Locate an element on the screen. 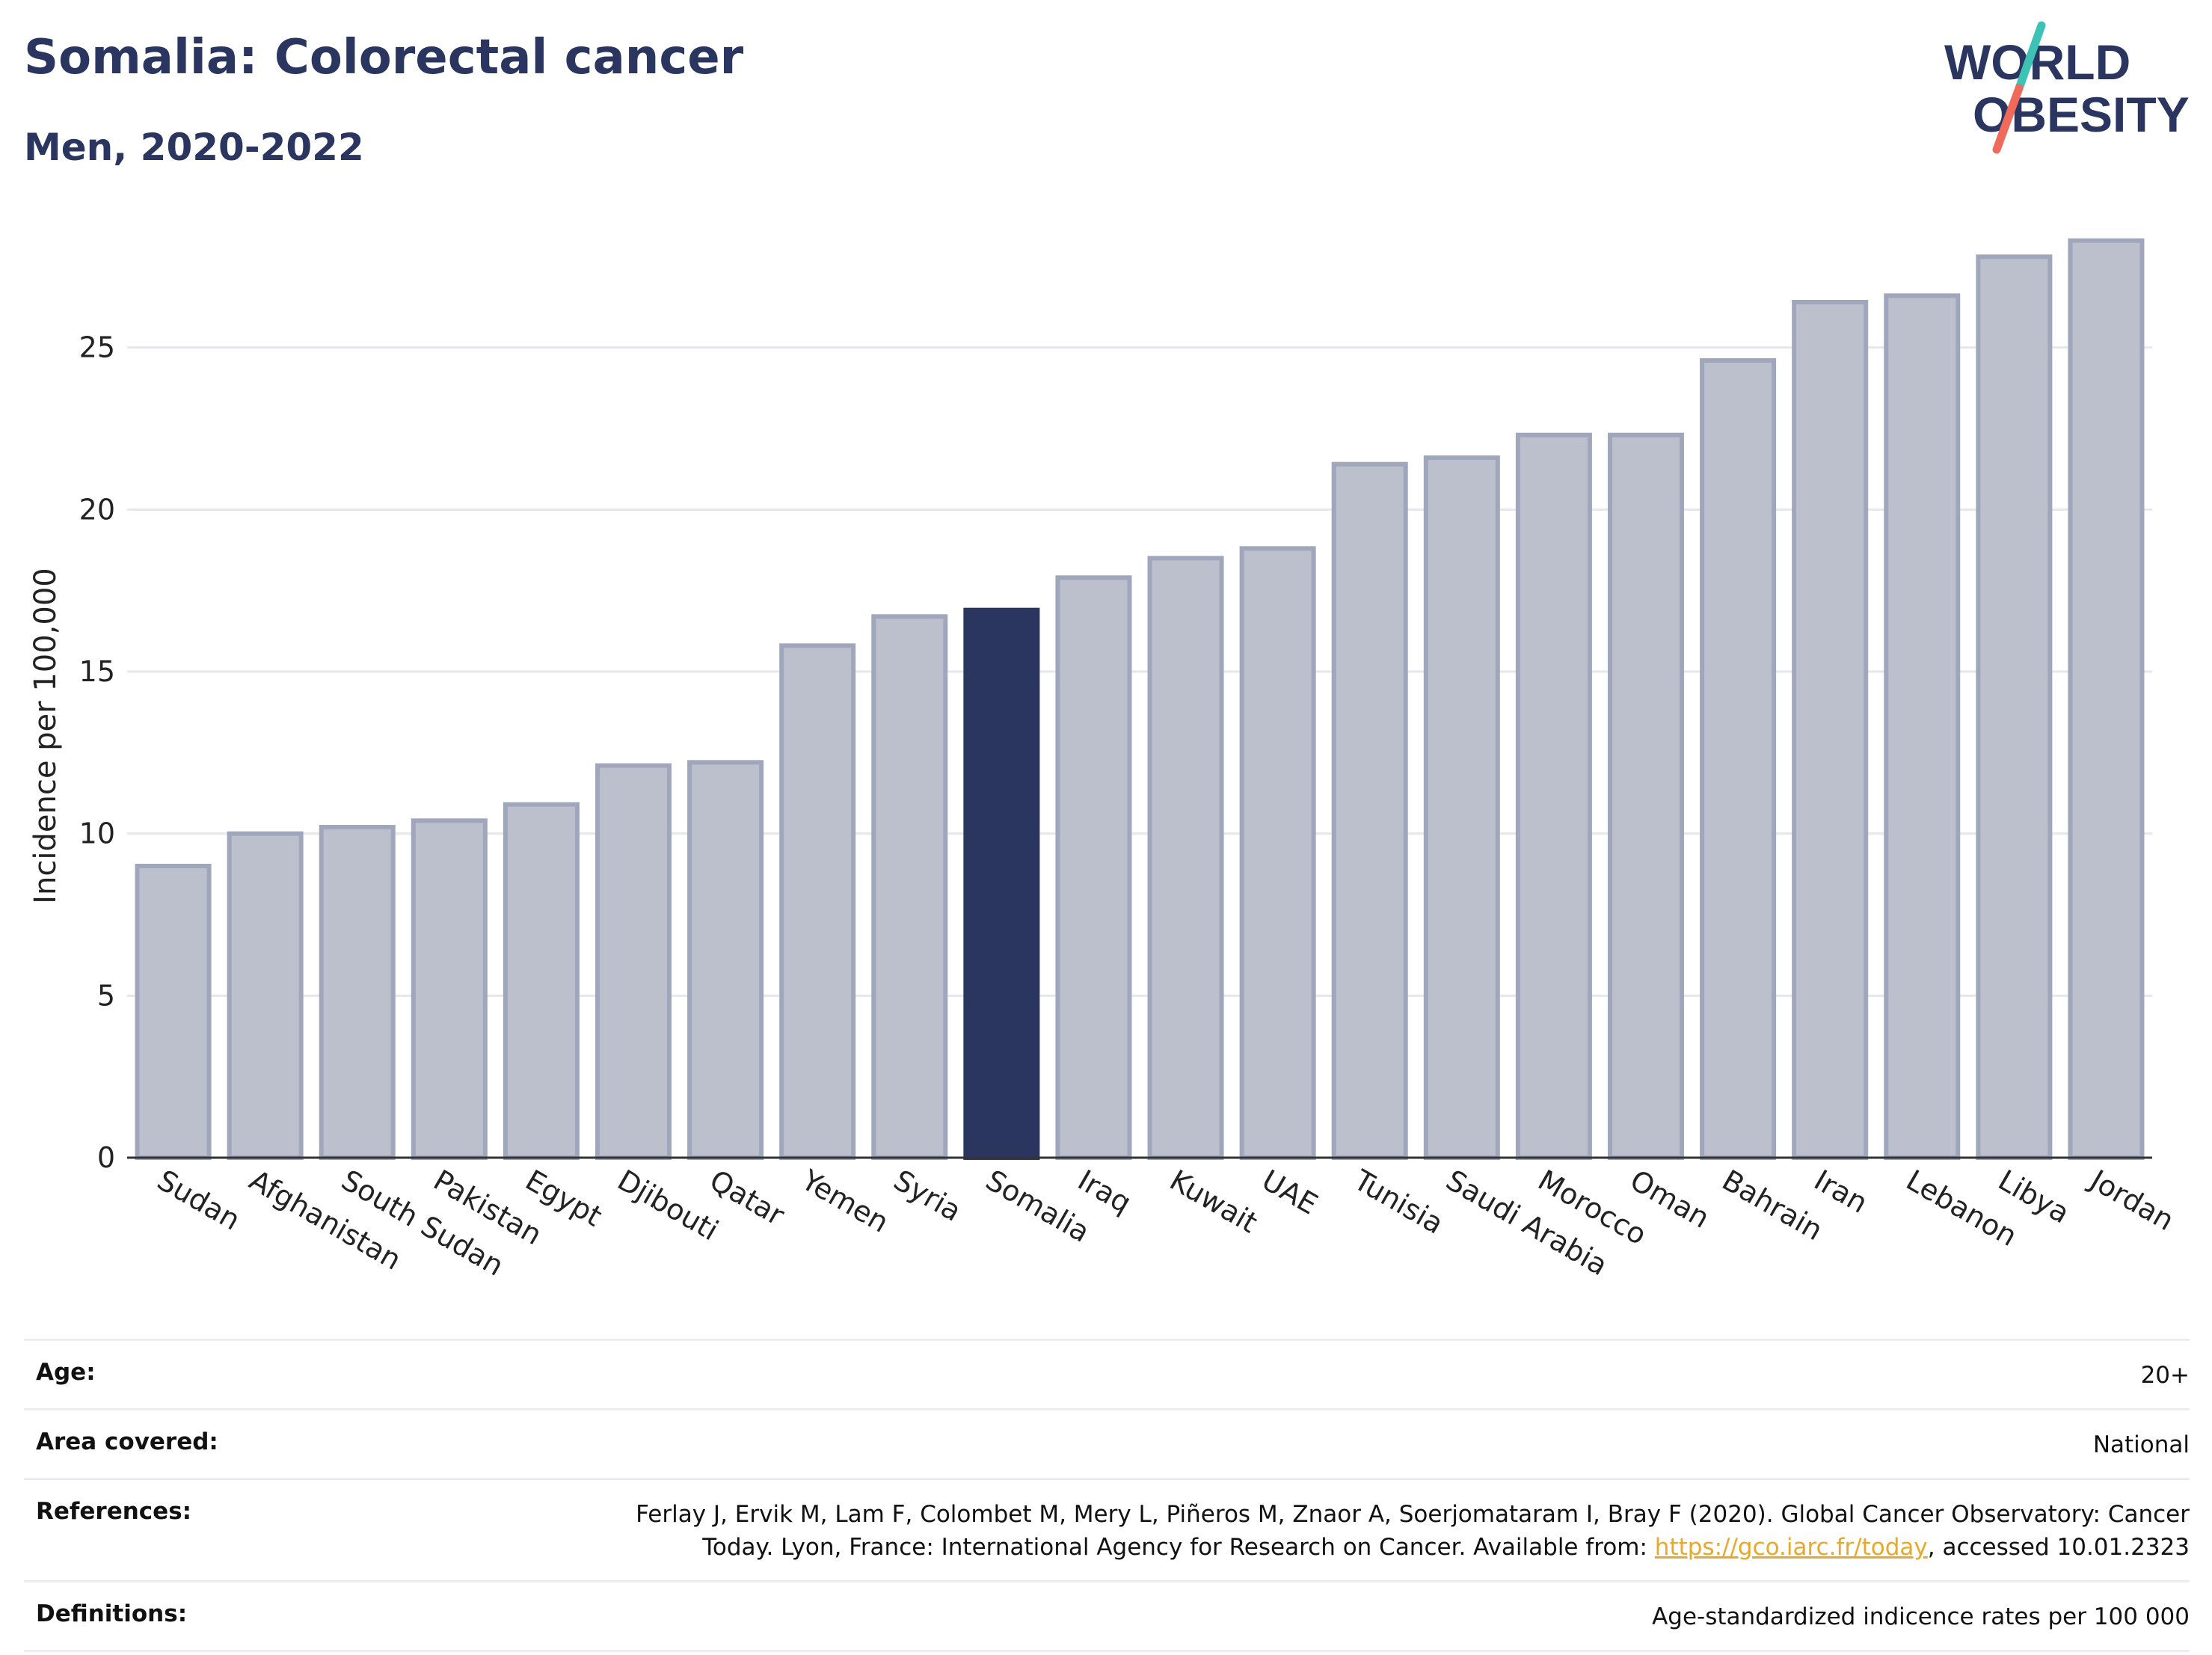 Image resolution: width=2212 pixels, height=1655 pixels. x-tick-label: Djibouti is located at coordinates (668, 1205).